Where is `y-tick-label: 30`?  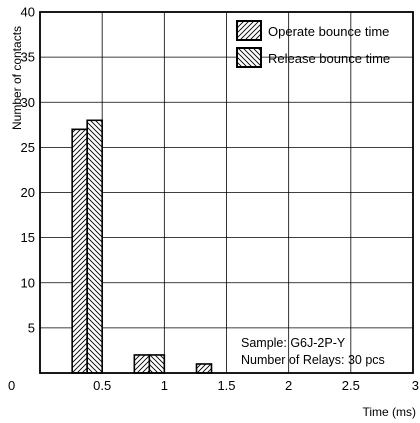
y-tick-label: 30 is located at coordinates (28, 102).